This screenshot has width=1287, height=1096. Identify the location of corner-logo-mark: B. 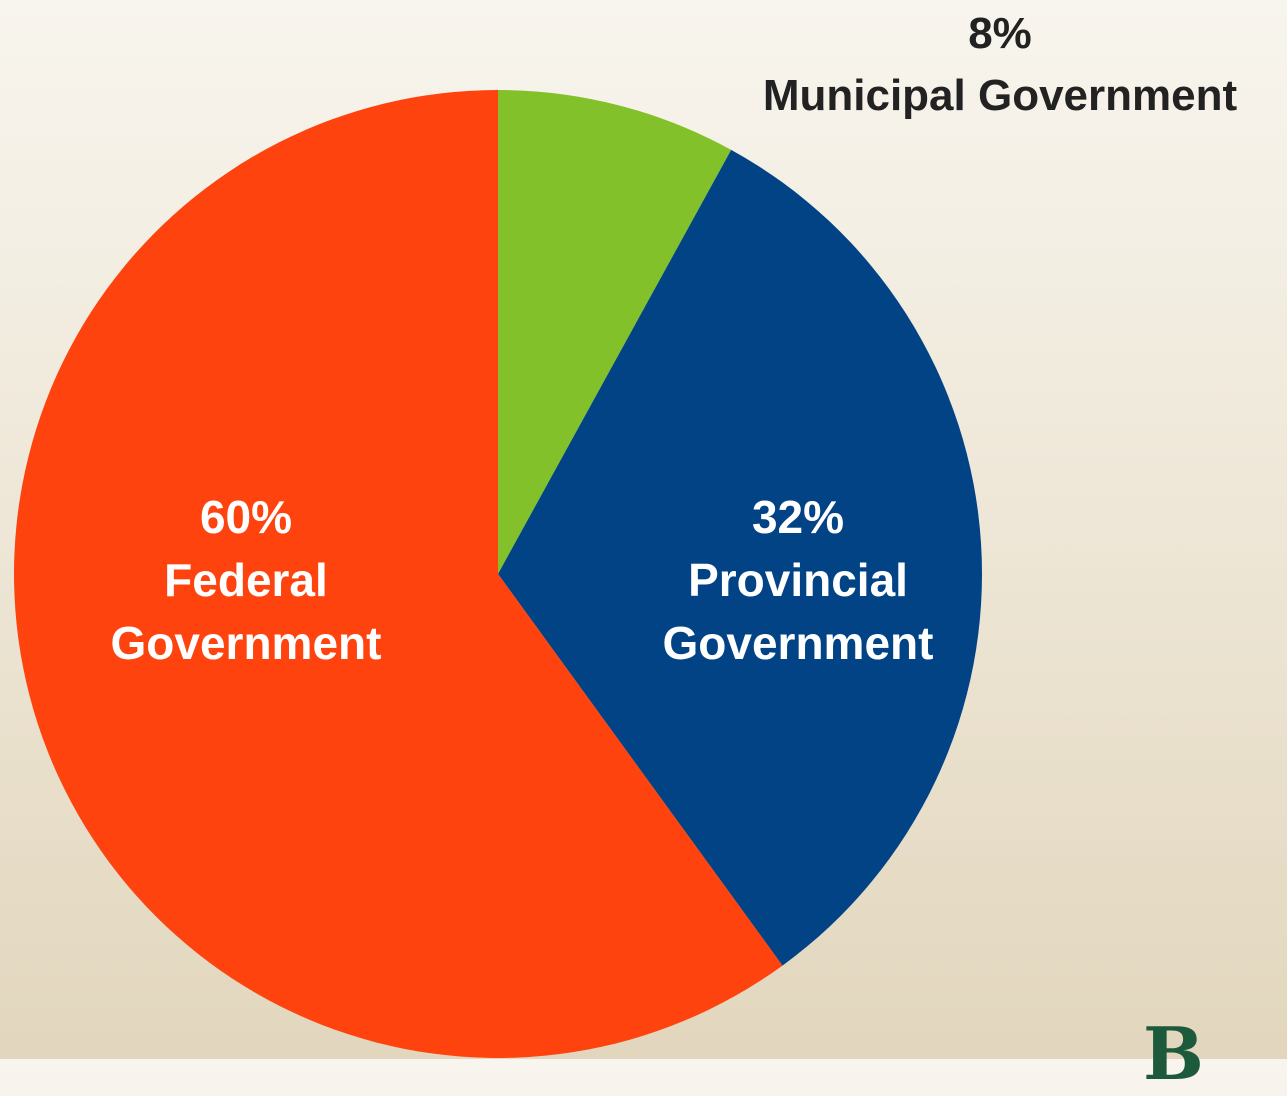
(1173, 1053).